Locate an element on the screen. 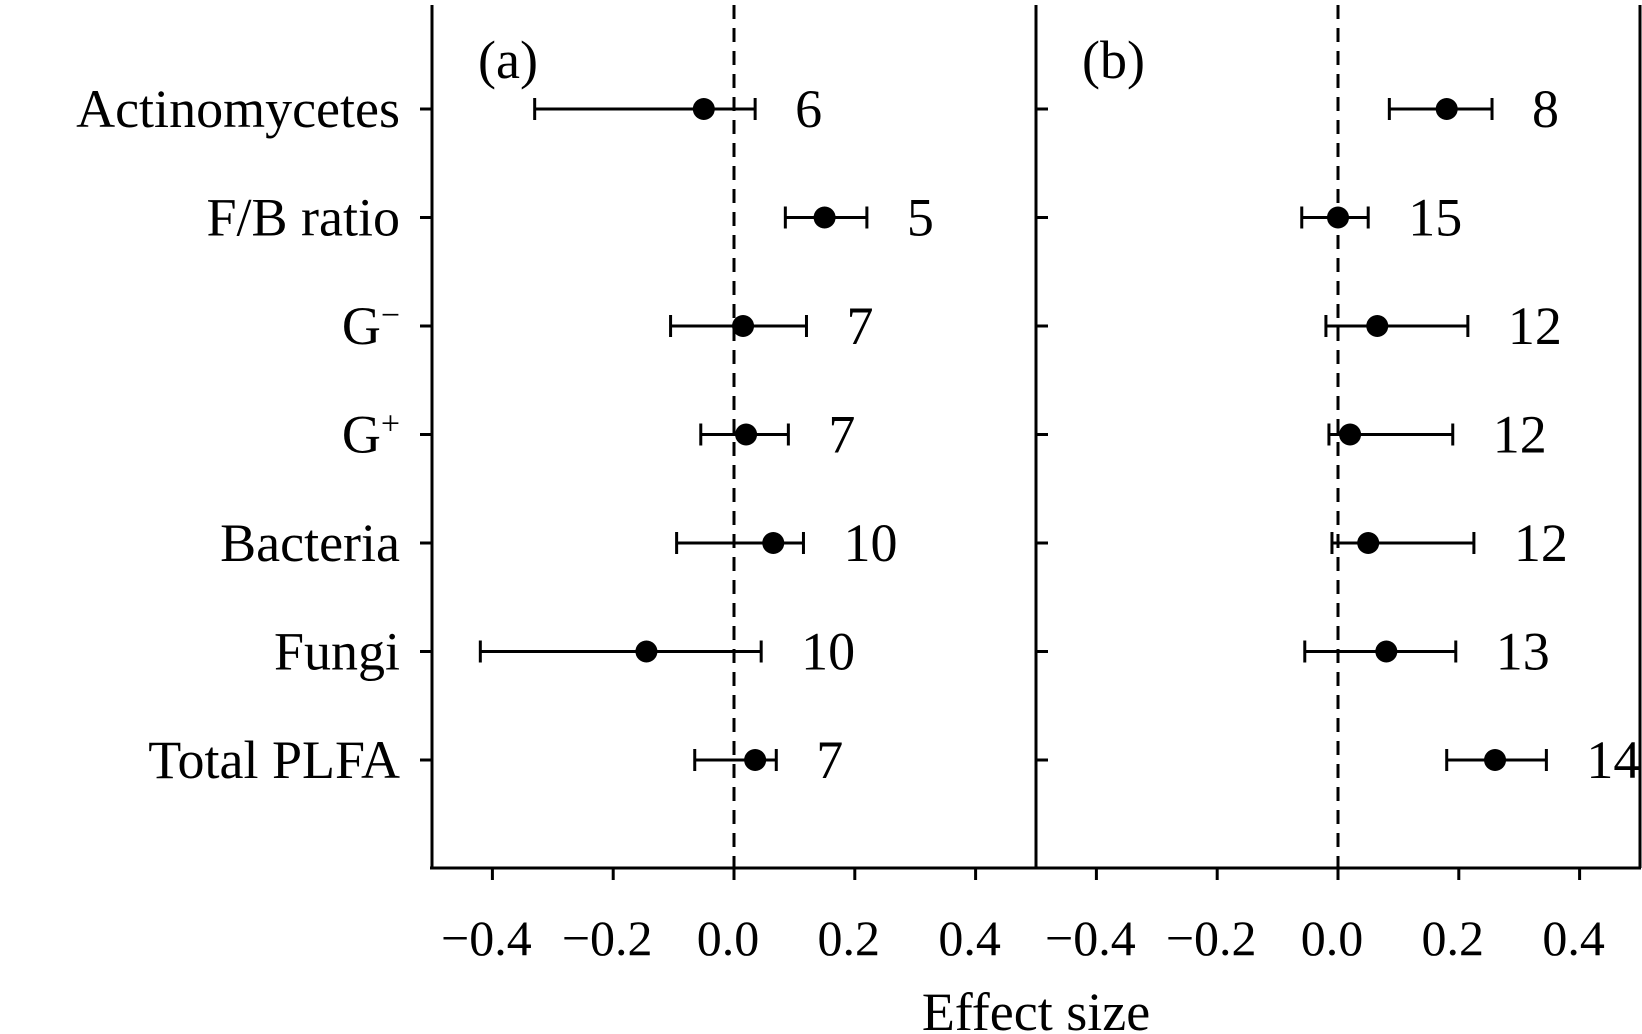 This screenshot has width=1642, height=1034. panel-label: (a) is located at coordinates (508, 60).